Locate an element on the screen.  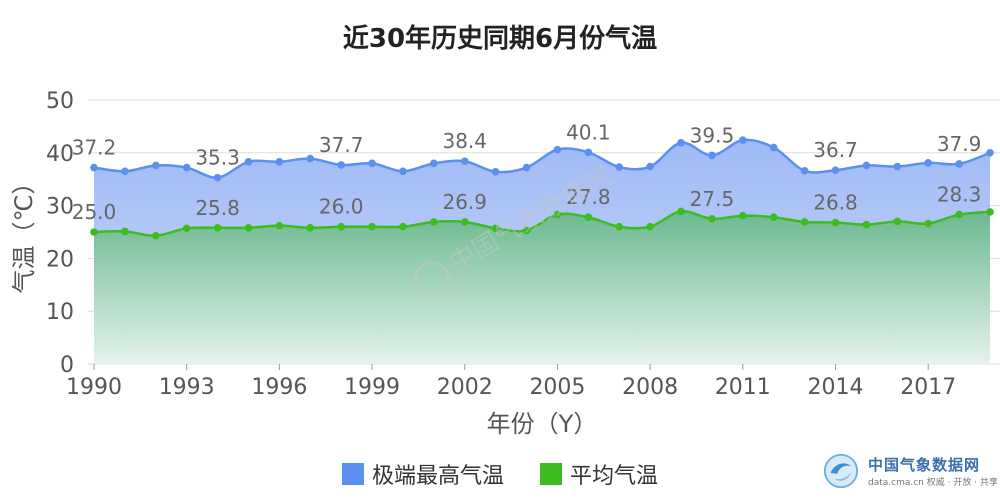
x-tick-label: 2014 is located at coordinates (836, 387).